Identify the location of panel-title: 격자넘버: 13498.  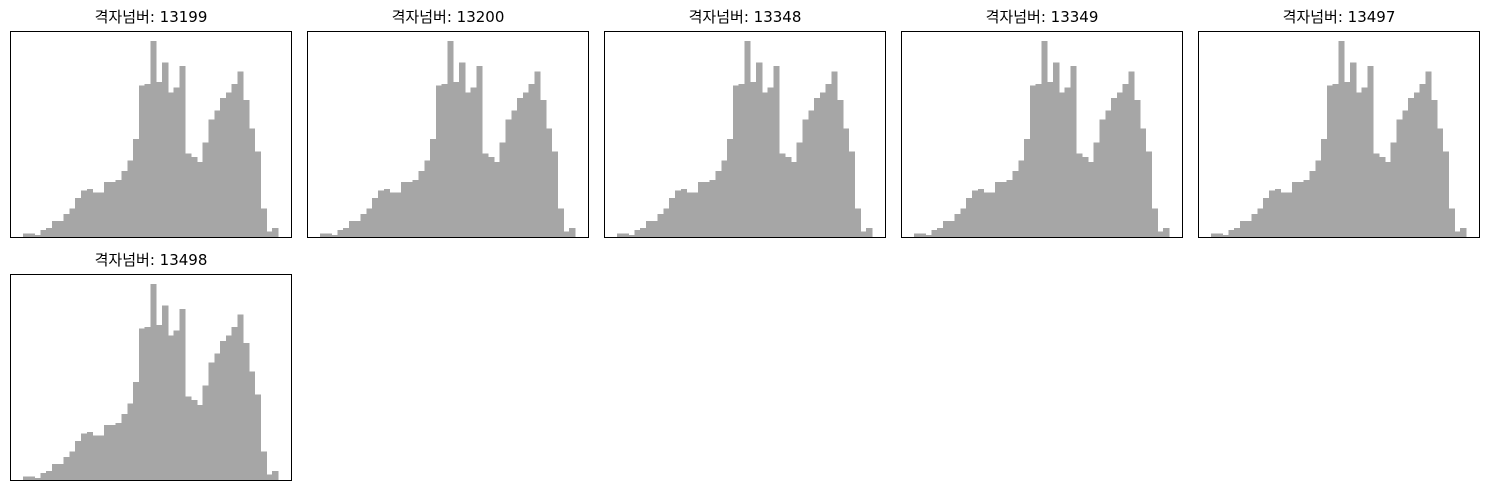
(151, 260).